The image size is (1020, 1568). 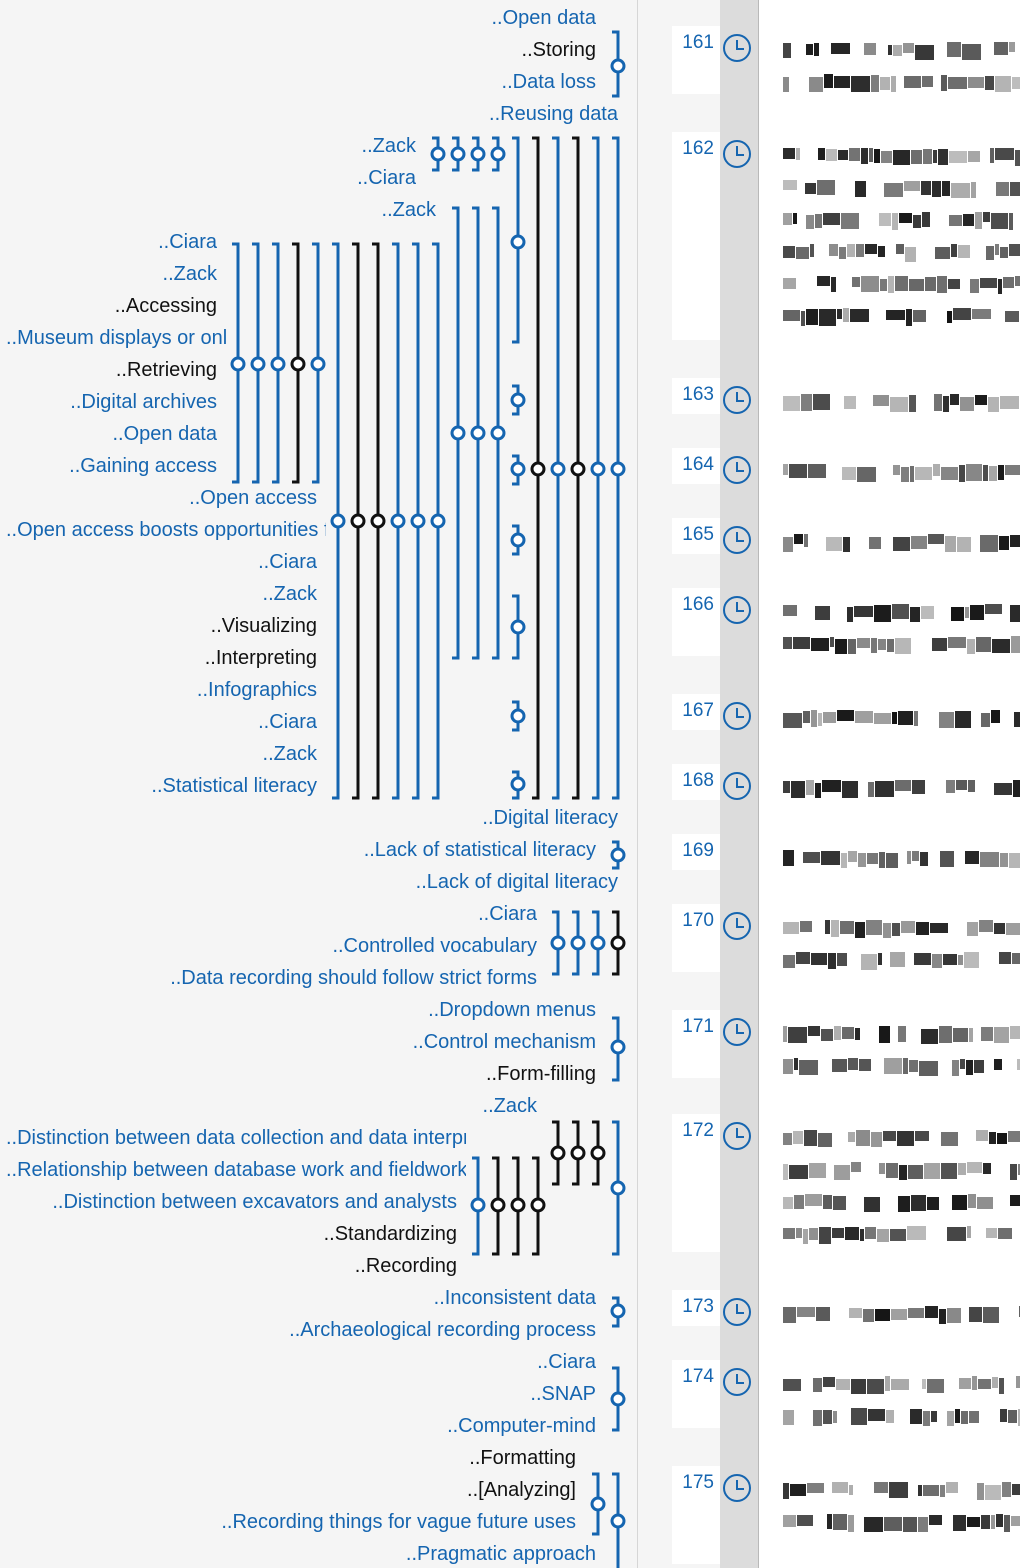 I want to click on code-label: ..Inconsistent data, so click(x=514, y=1298).